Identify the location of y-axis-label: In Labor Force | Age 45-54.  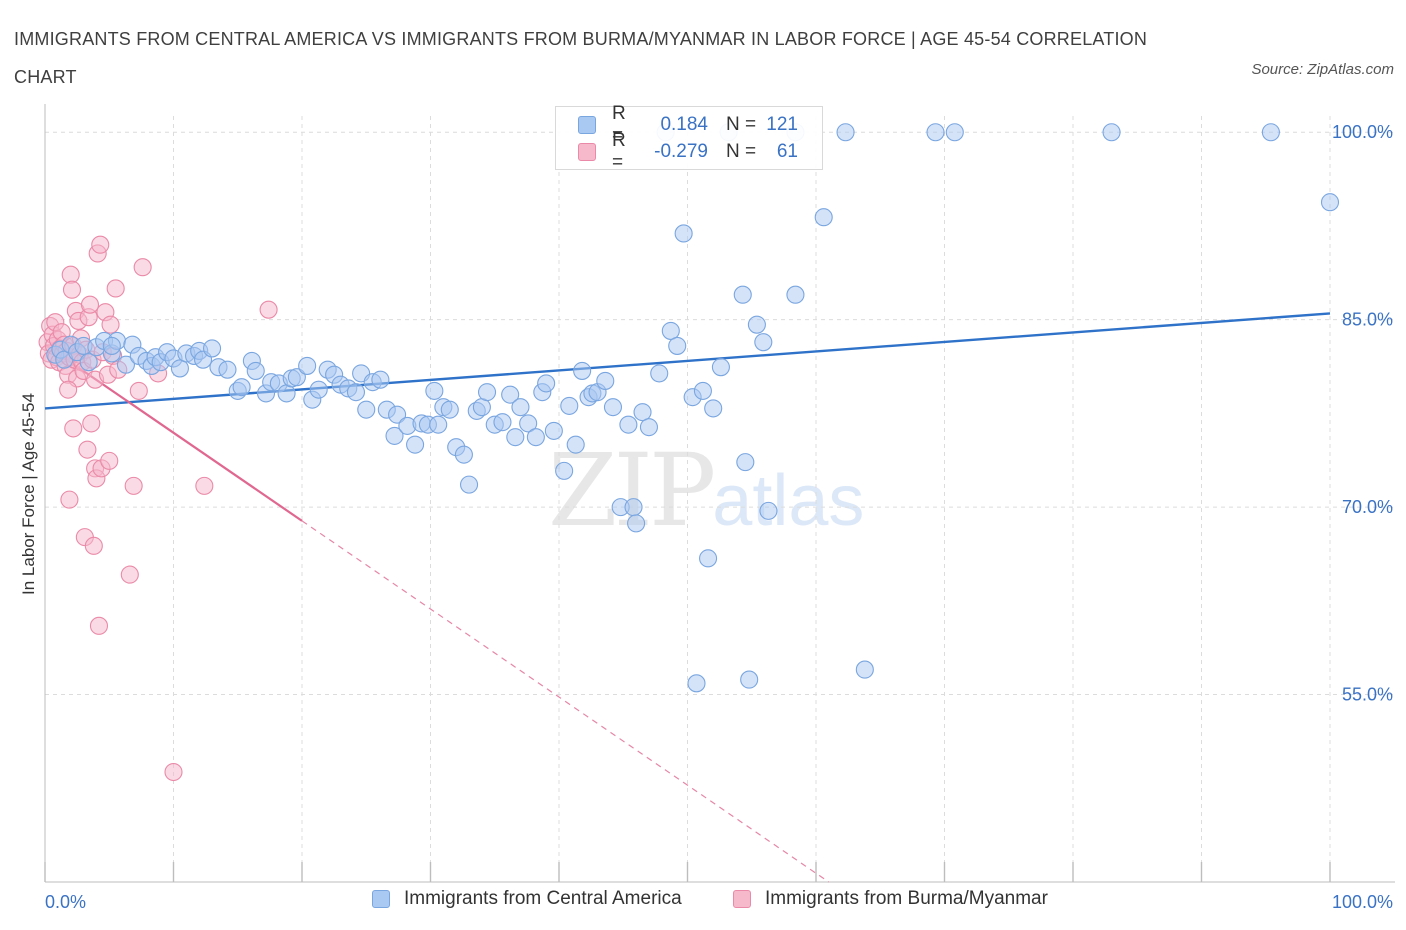
(28, 494).